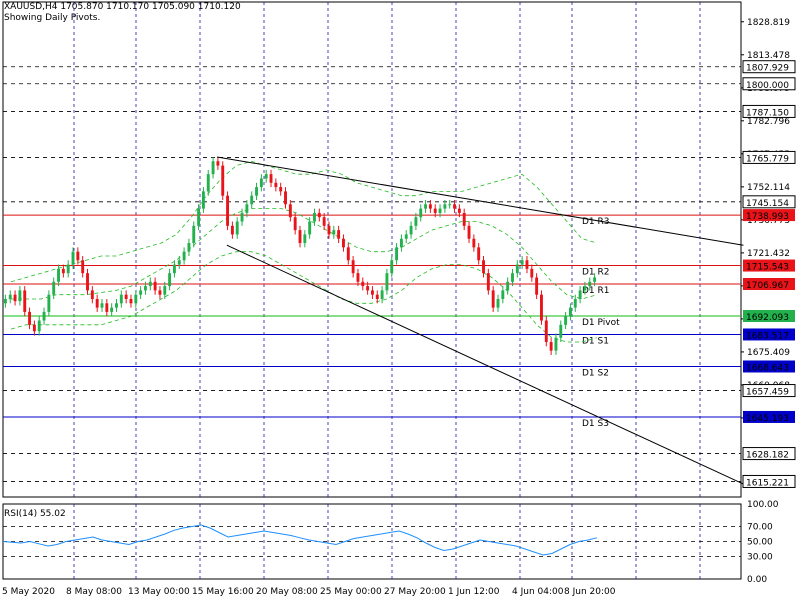 The image size is (800, 600). I want to click on pivot-label: D1 S2, so click(595, 373).